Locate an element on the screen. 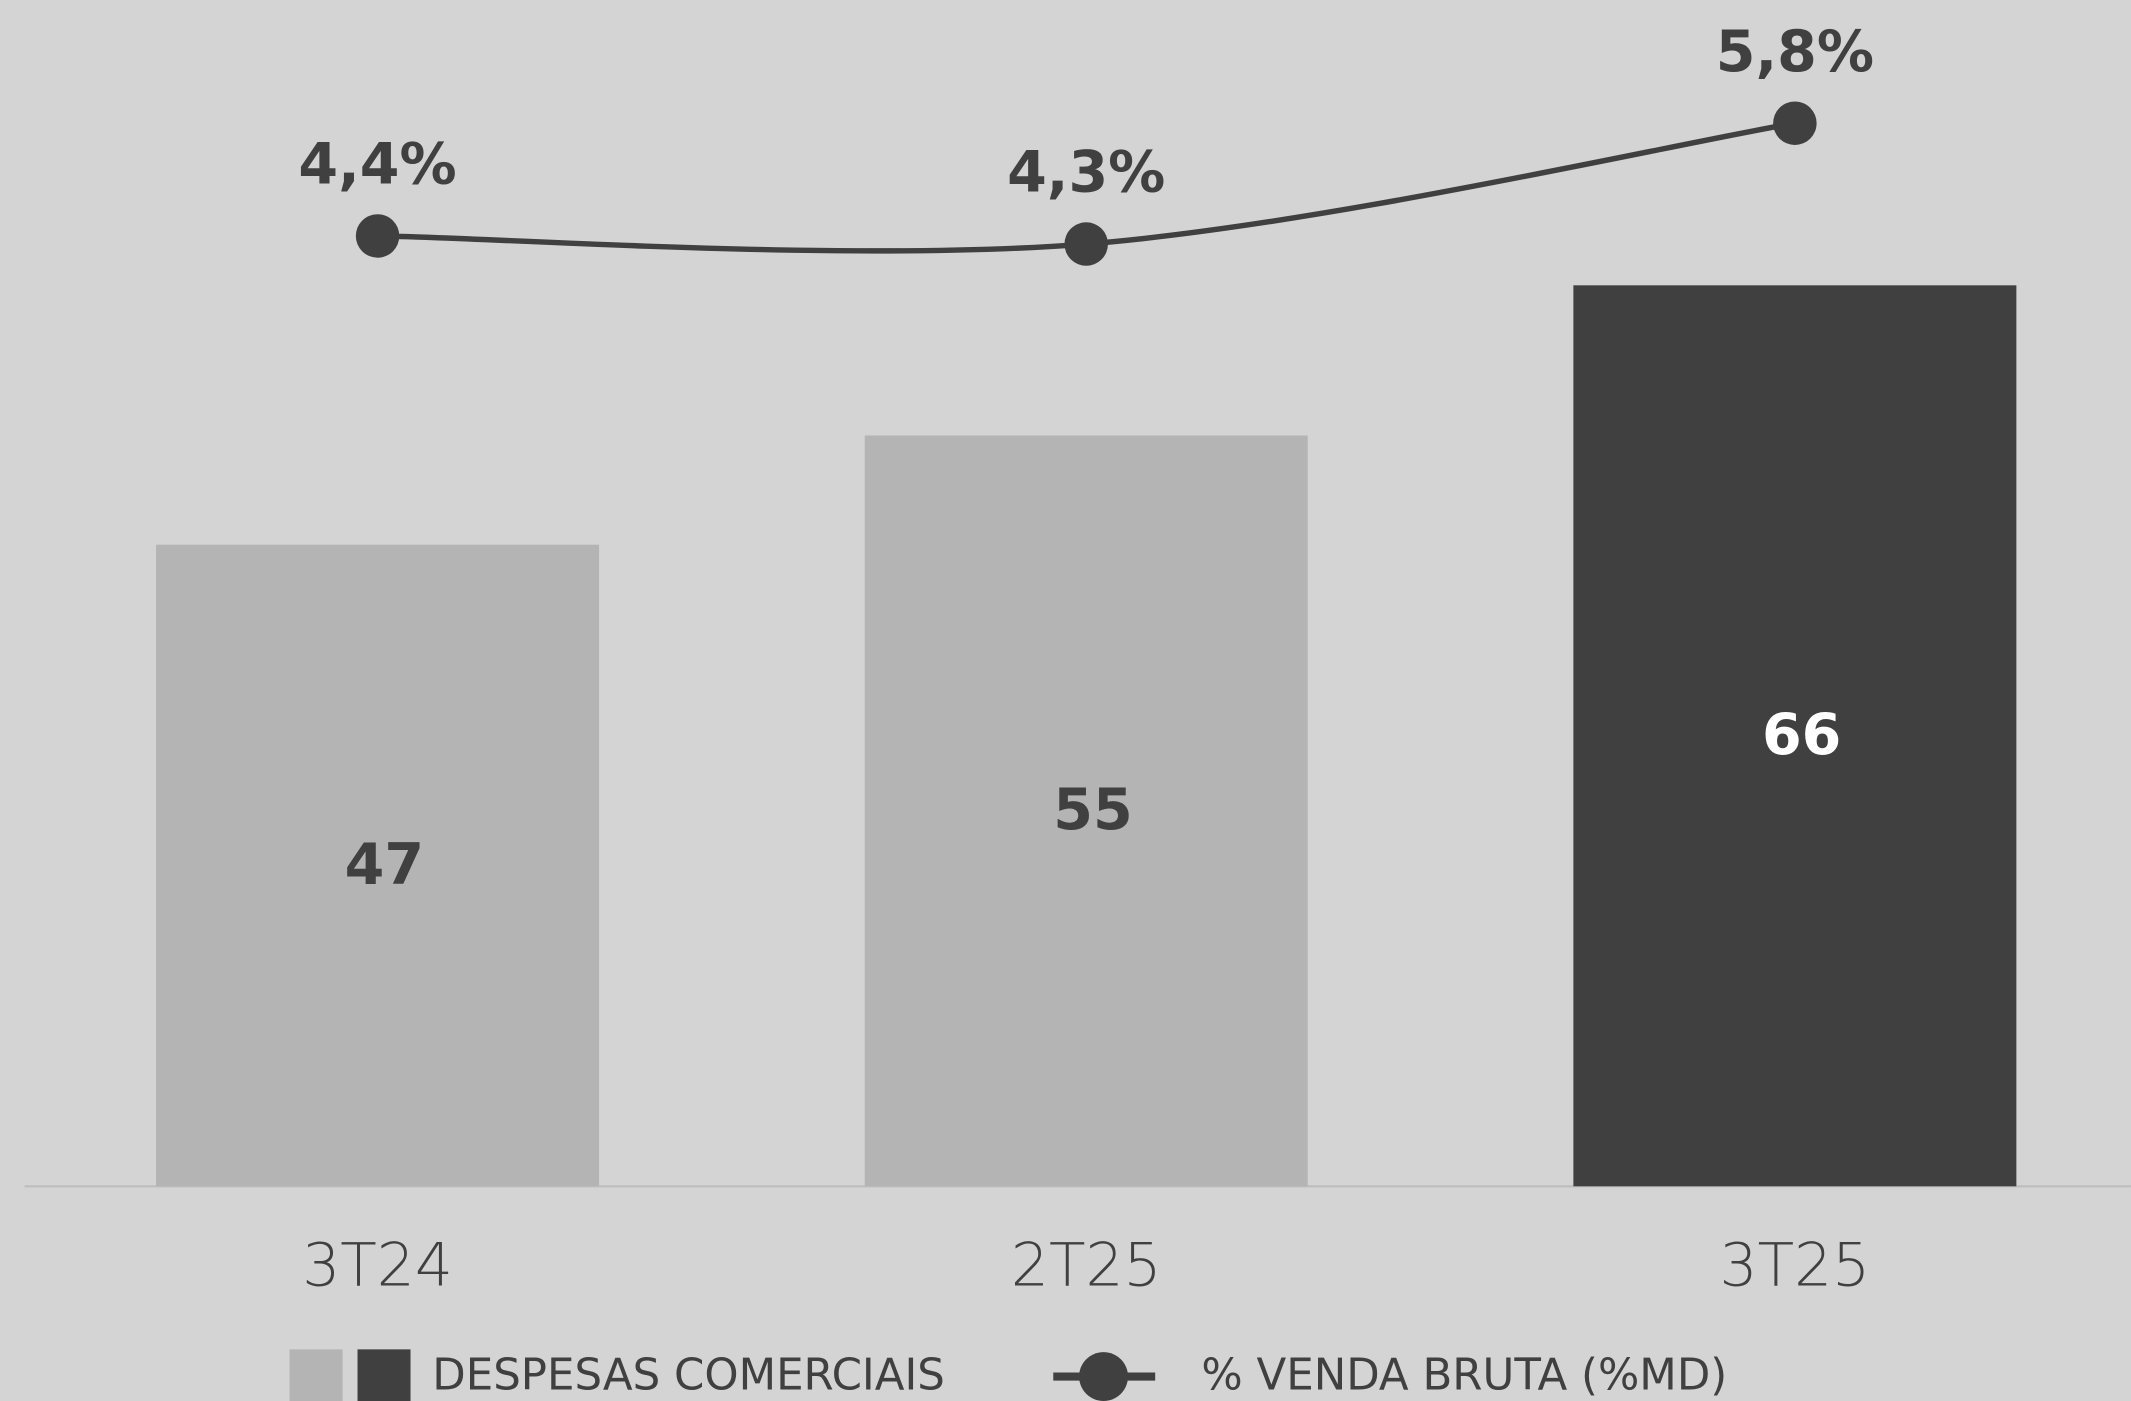  data-label: 47 is located at coordinates (384, 865).